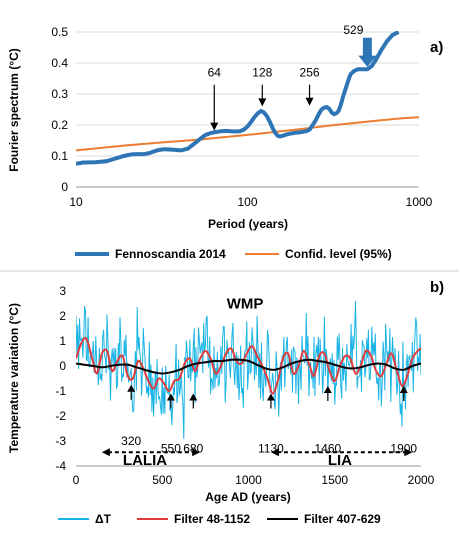 The height and width of the screenshot is (550, 459). I want to click on b-y-tick-label: -2, so click(60, 416).